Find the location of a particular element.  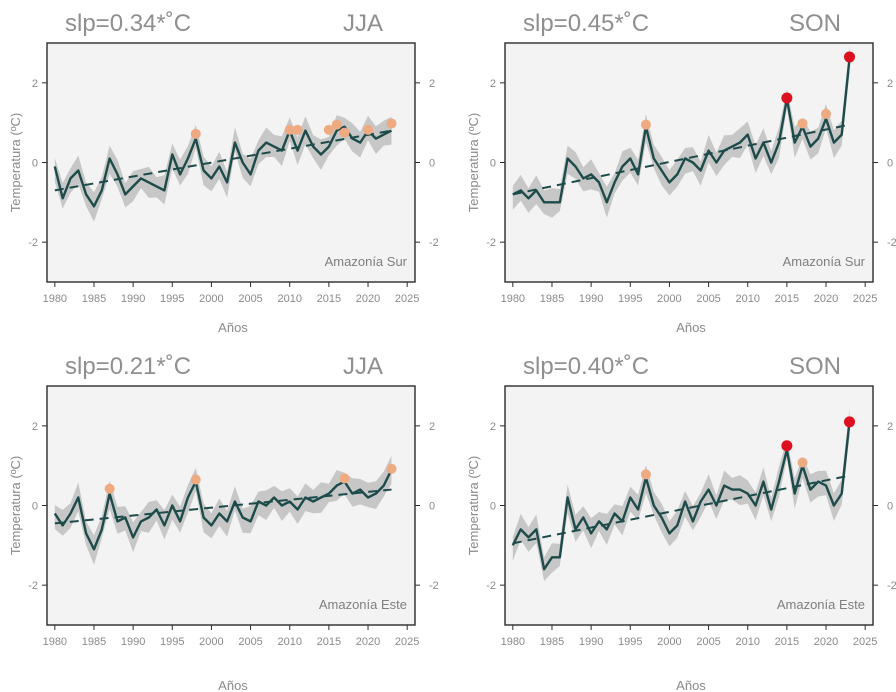

region-label: Amazonía Este is located at coordinates (821, 604).